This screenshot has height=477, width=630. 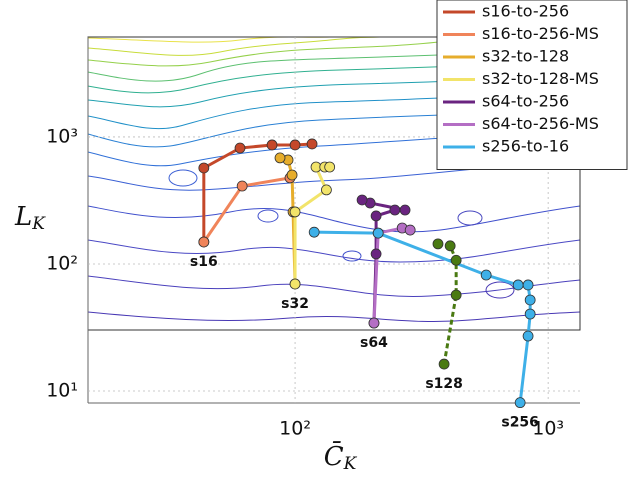 What do you see at coordinates (62, 391) in the screenshot?
I see `y-tick-label: 10¹` at bounding box center [62, 391].